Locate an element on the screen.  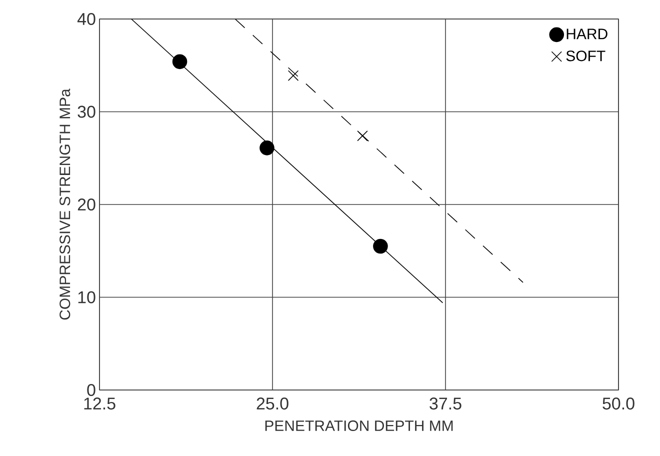
y-tick-label: 40 is located at coordinates (86, 19).